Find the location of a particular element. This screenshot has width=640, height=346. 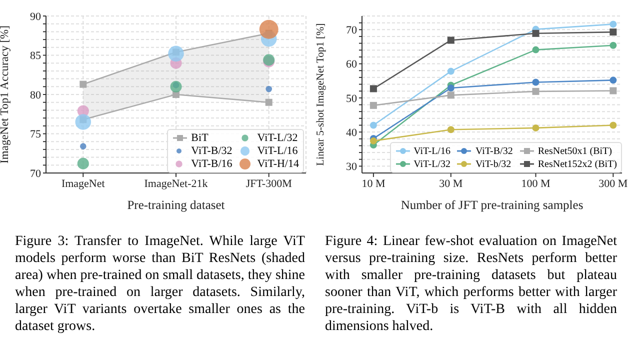

legend-label: BiT is located at coordinates (199, 138).